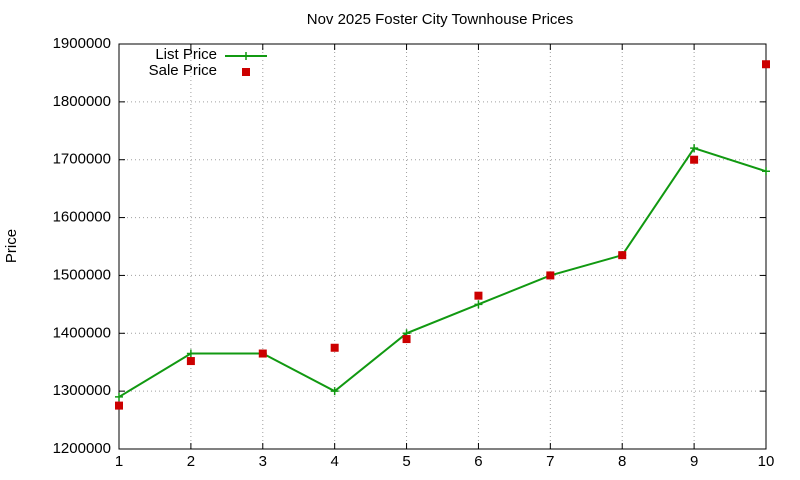 This screenshot has height=480, width=800. I want to click on y-tick-label: 1200000, so click(82, 448).